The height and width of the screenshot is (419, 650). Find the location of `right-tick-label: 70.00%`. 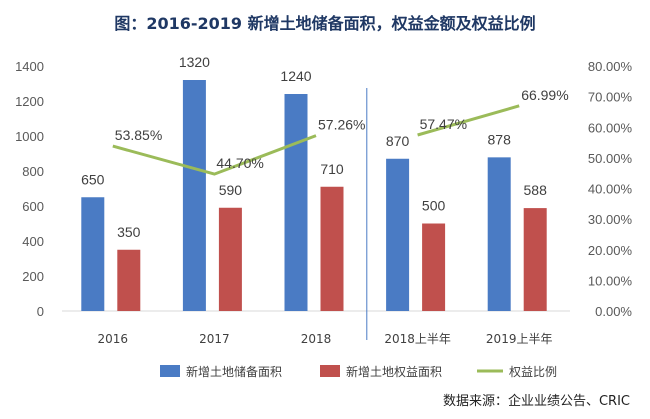

right-tick-label: 70.00% is located at coordinates (610, 97).